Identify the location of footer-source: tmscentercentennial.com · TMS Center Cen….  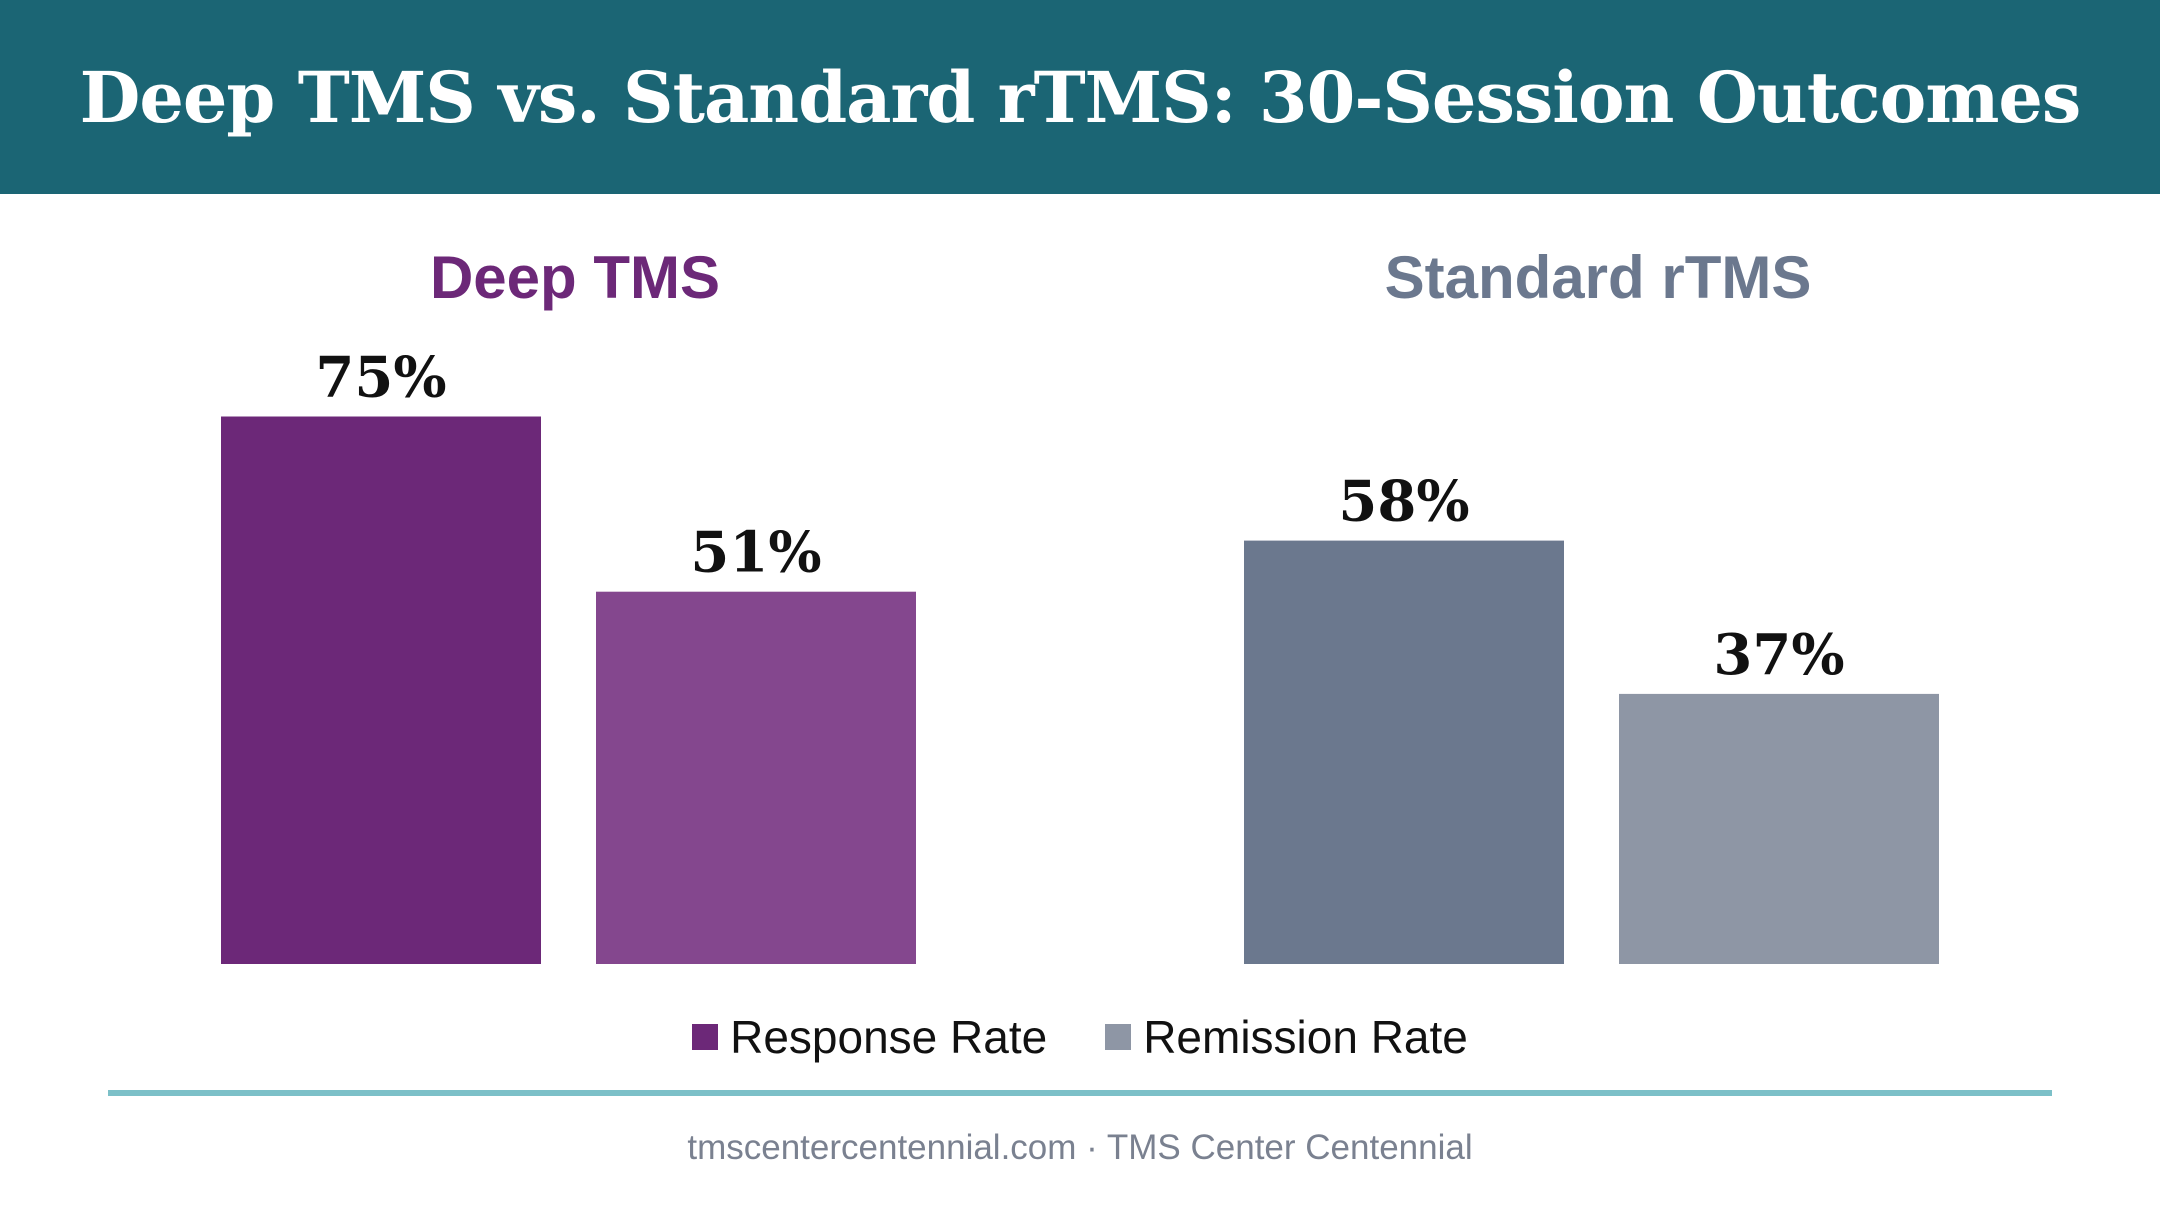
(1080, 1147).